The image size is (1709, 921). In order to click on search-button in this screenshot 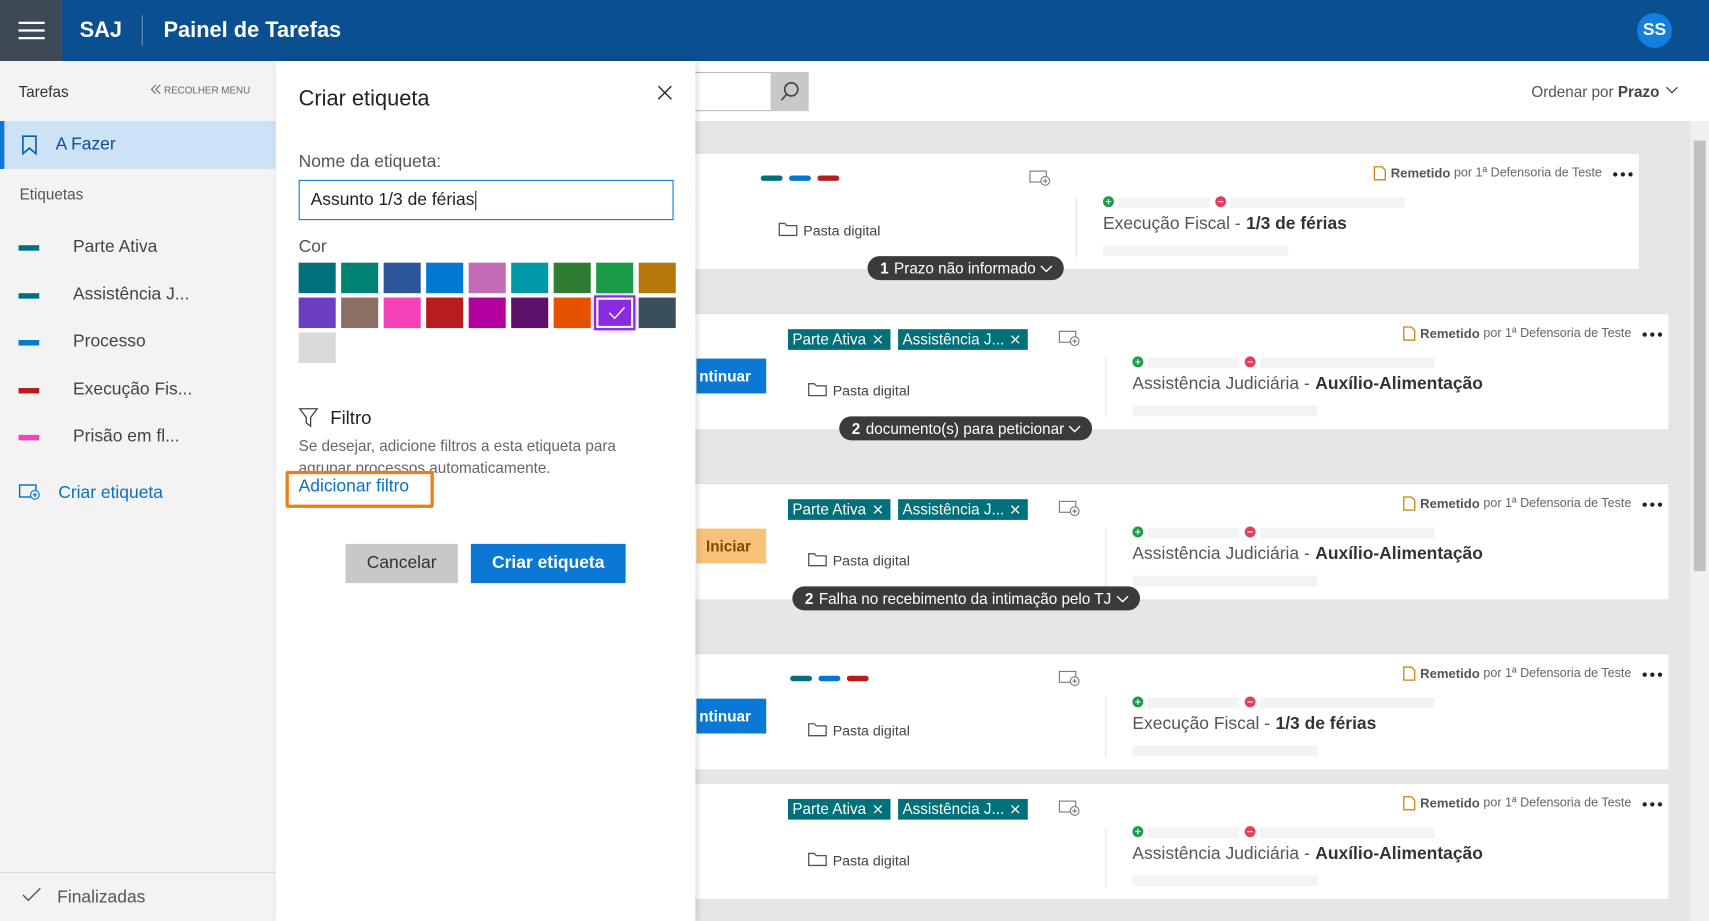, I will do `click(789, 91)`.